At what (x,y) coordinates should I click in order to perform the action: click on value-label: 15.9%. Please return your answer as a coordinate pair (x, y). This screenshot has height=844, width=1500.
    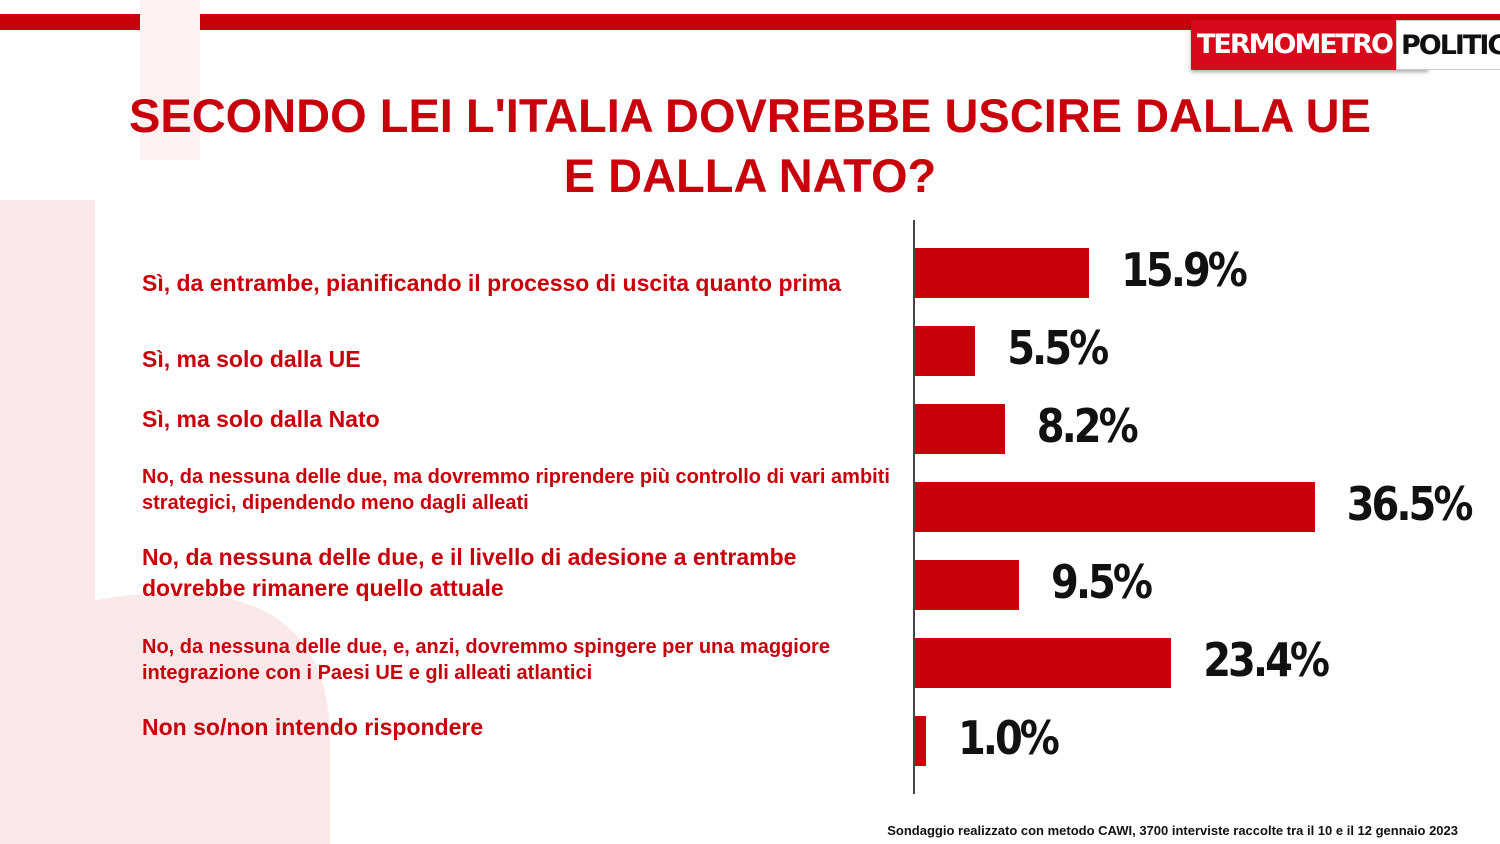
    Looking at the image, I should click on (1184, 271).